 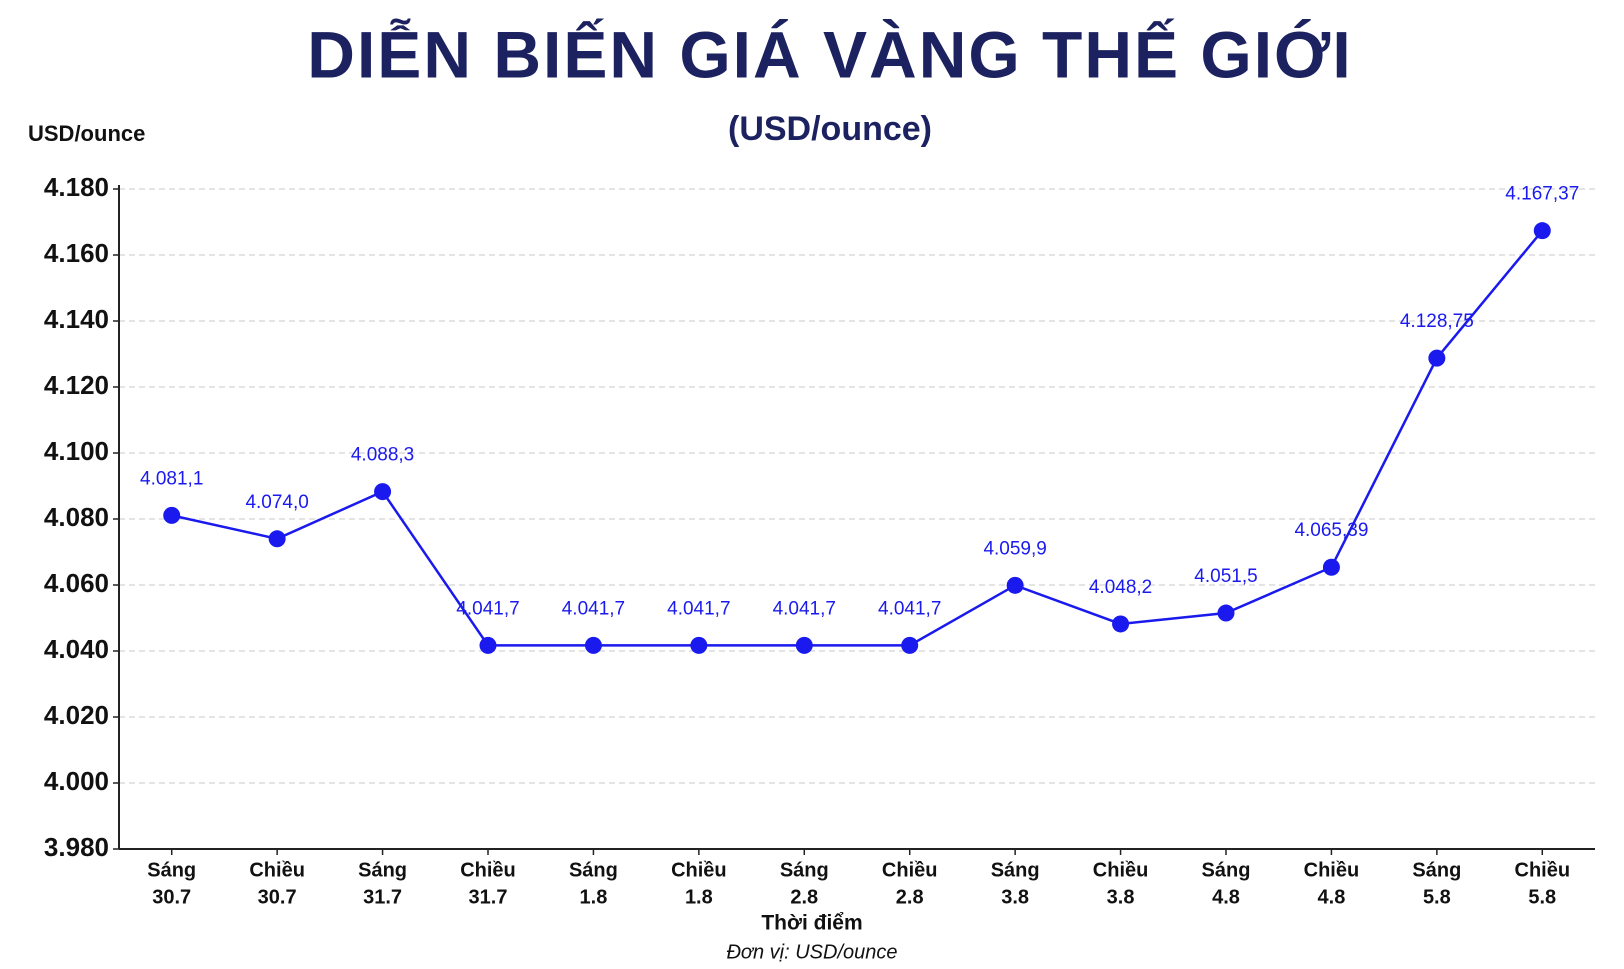 I want to click on data-label: 4.128,75, so click(x=1437, y=321).